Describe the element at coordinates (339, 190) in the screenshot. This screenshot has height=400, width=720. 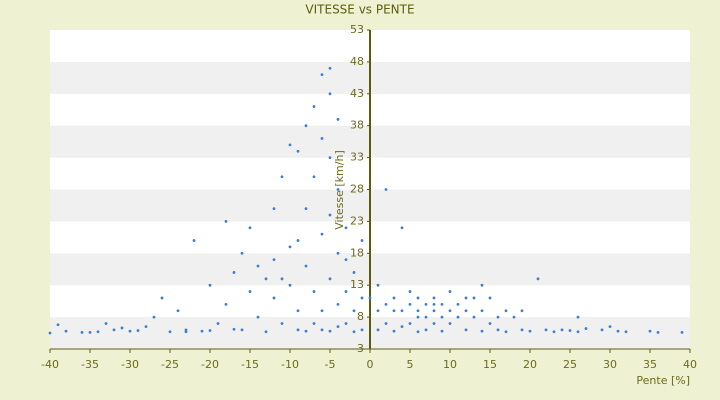
I see `y-axis-label: Vitesse [km/h]` at that location.